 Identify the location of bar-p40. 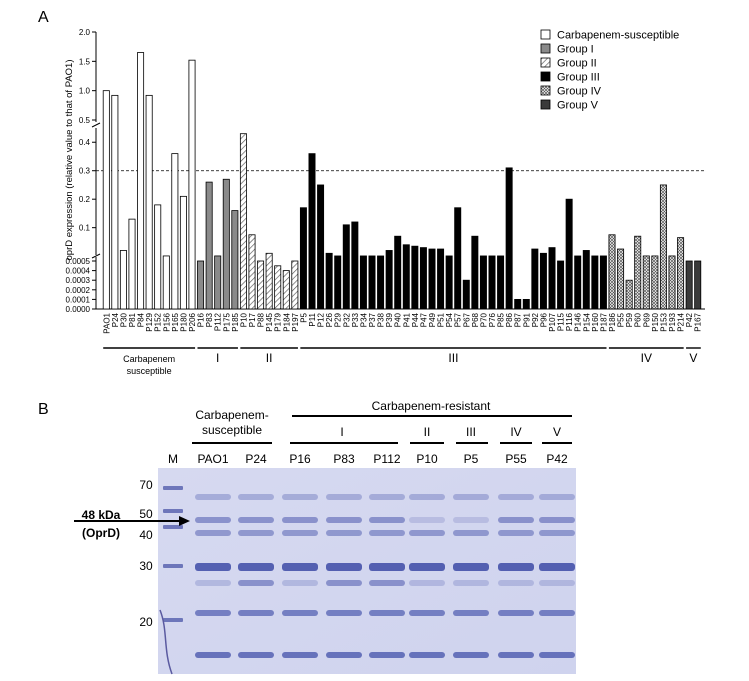
(398, 272).